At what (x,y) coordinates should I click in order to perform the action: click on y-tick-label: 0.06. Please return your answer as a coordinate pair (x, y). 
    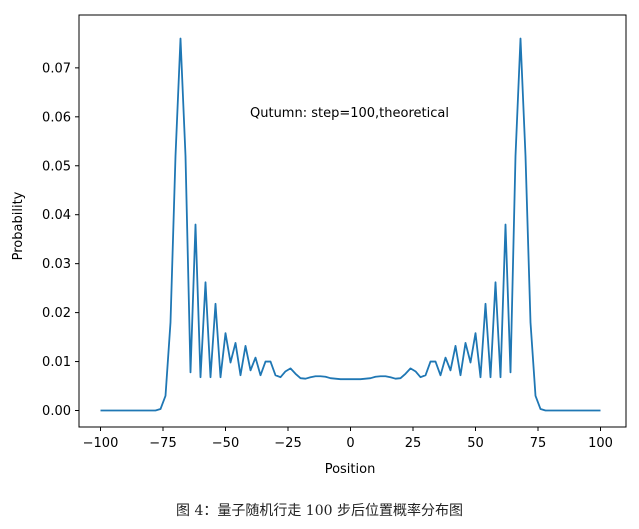
    Looking at the image, I should click on (56, 117).